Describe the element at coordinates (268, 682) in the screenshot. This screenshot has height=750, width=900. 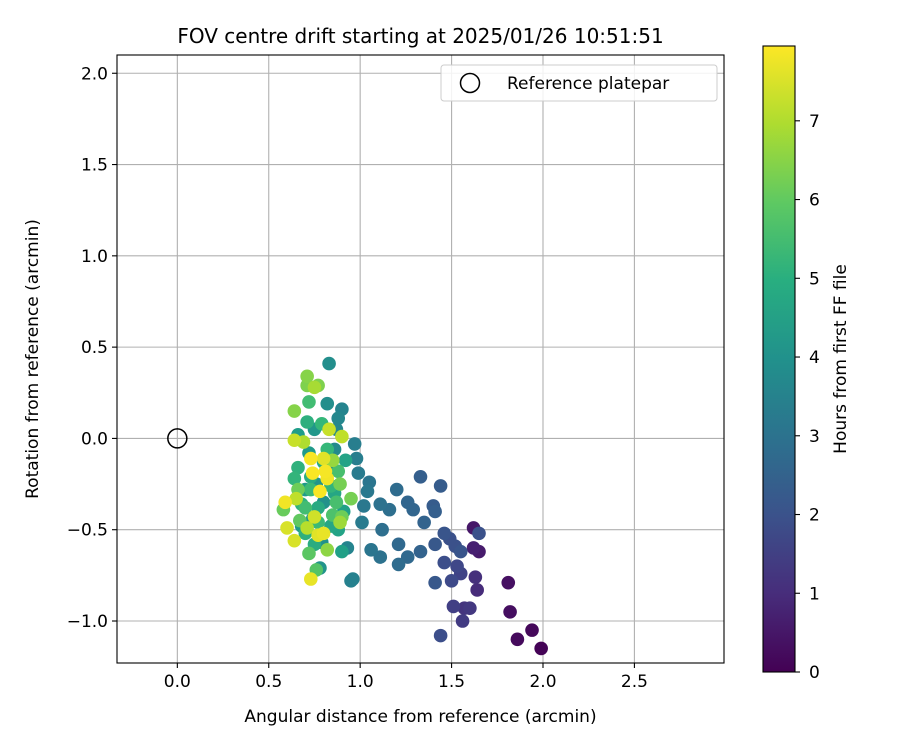
I see `x-tick-label: 0.5` at that location.